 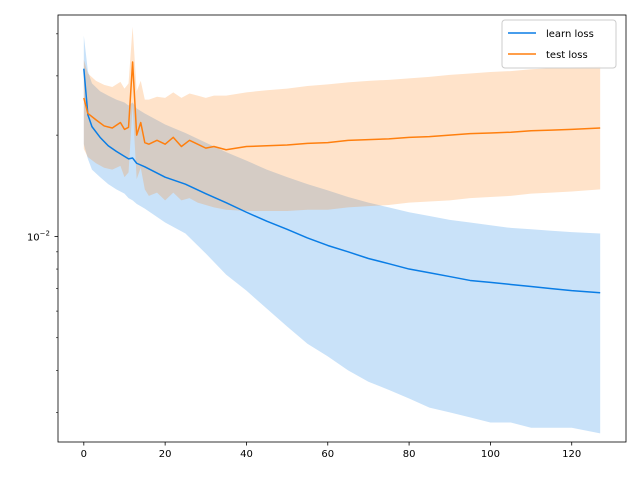 I want to click on x-tick-label: 0, so click(x=84, y=454).